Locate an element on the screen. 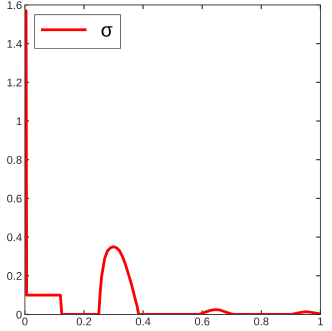 This screenshot has width=332, height=331. legend-label: σ is located at coordinates (107, 31).